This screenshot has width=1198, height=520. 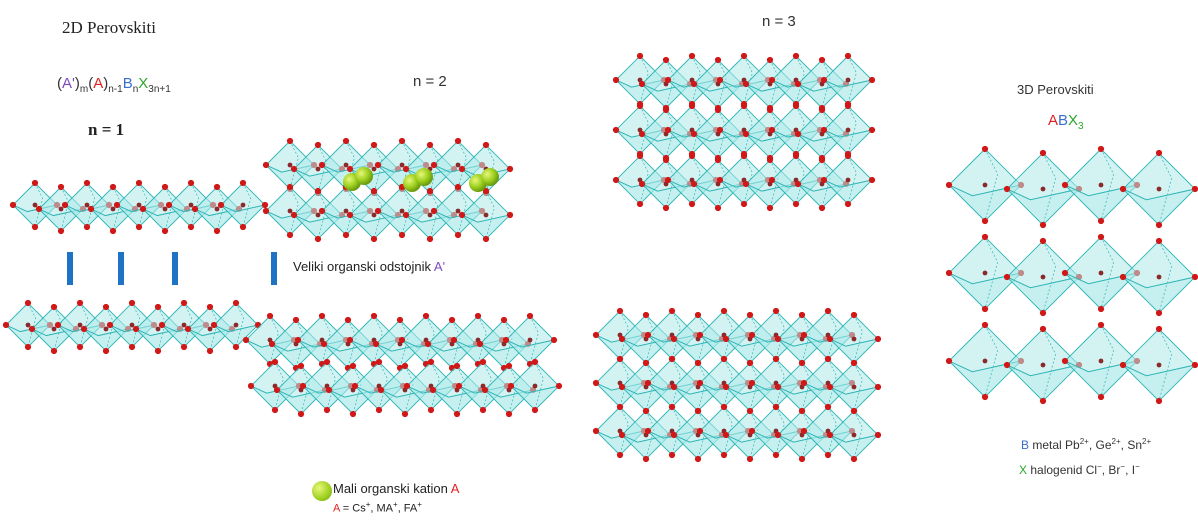 What do you see at coordinates (1086, 444) in the screenshot?
I see `b-site-definition: B metal Pb2+, Ge2+, Sn2+` at bounding box center [1086, 444].